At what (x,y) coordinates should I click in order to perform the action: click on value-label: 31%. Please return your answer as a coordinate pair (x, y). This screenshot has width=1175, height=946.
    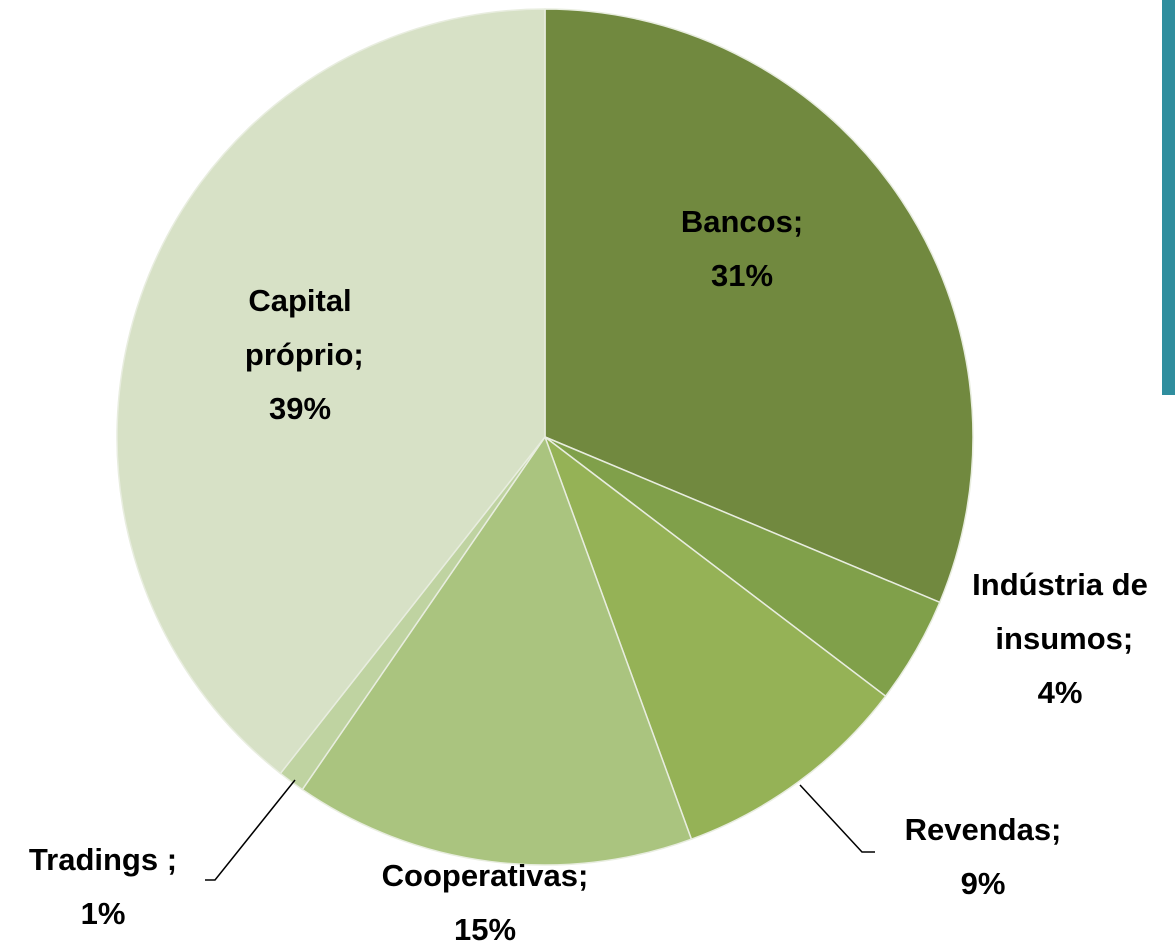
    Looking at the image, I should click on (742, 275).